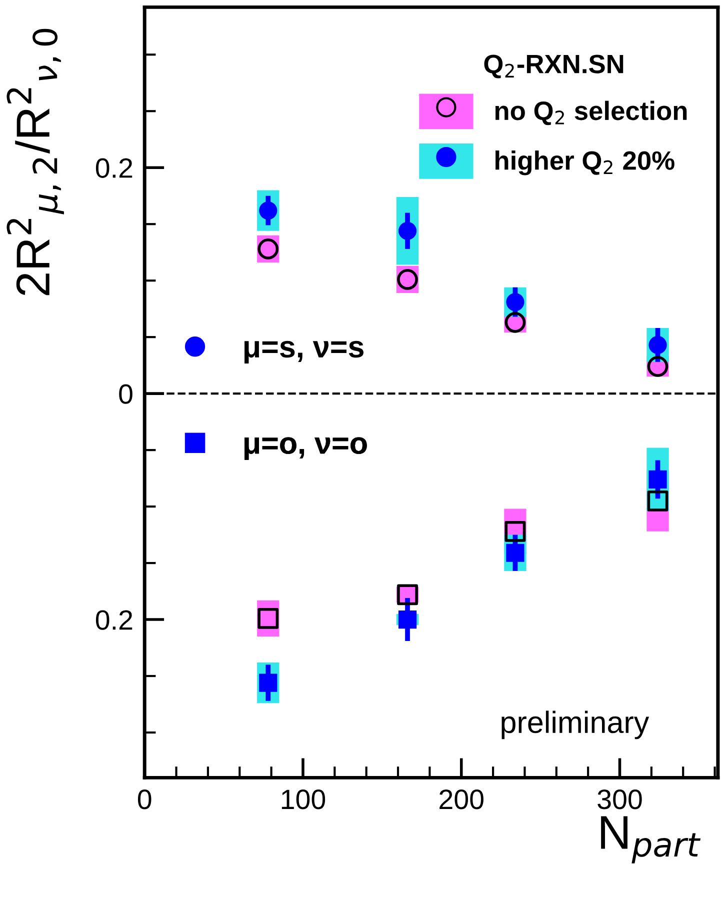  I want to click on y-tick-label: 0, so click(125, 394).